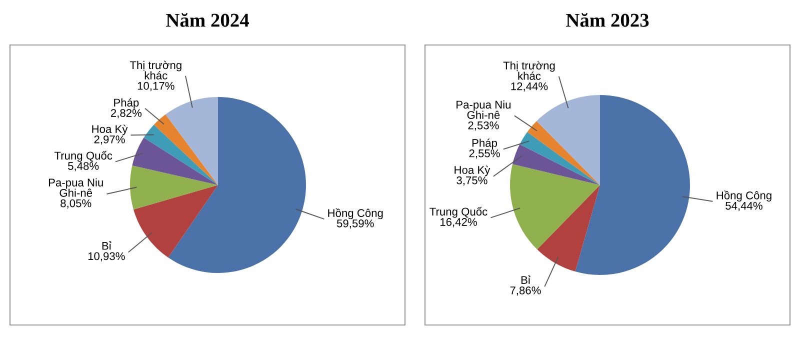  What do you see at coordinates (109, 140) in the screenshot?
I see `data-label: 2,97%` at bounding box center [109, 140].